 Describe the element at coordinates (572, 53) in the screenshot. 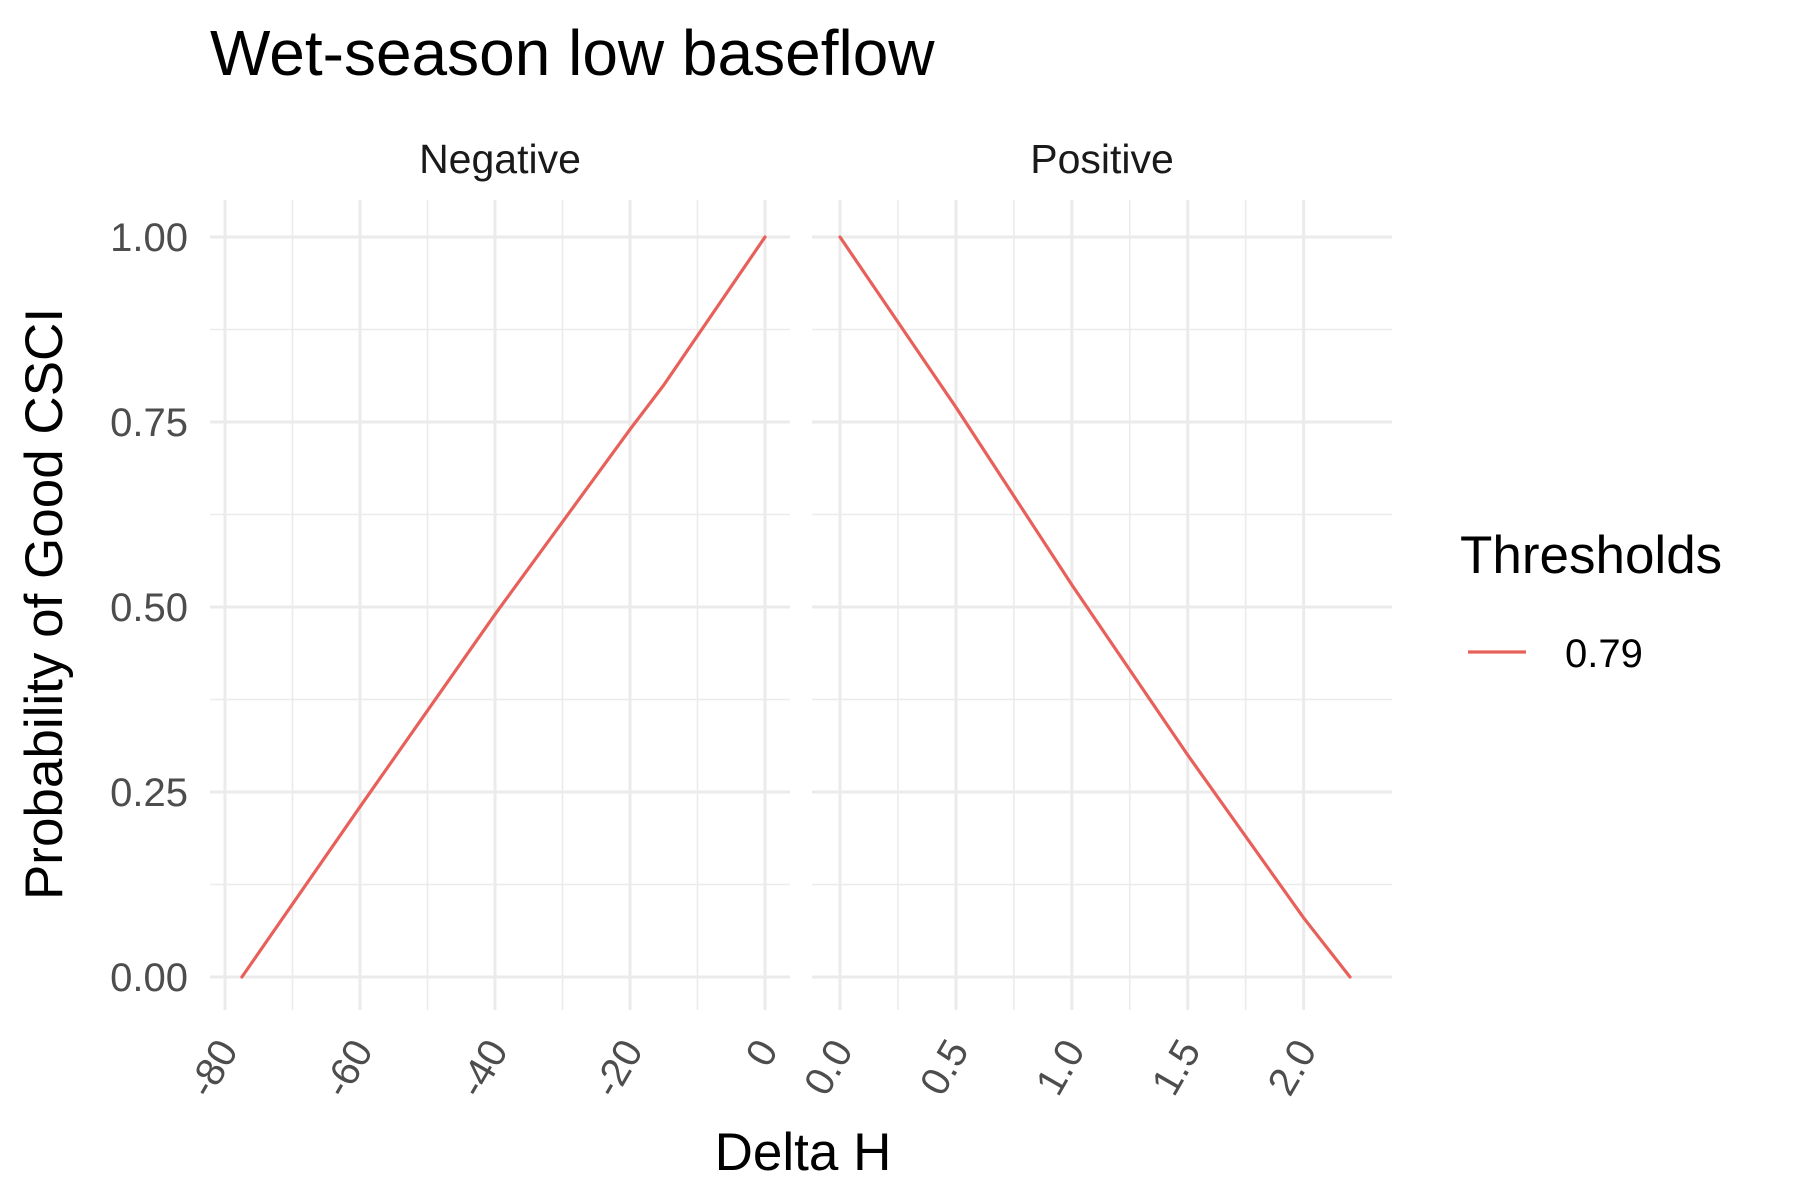

I see `chart-title: Wet-season low baseflow` at that location.